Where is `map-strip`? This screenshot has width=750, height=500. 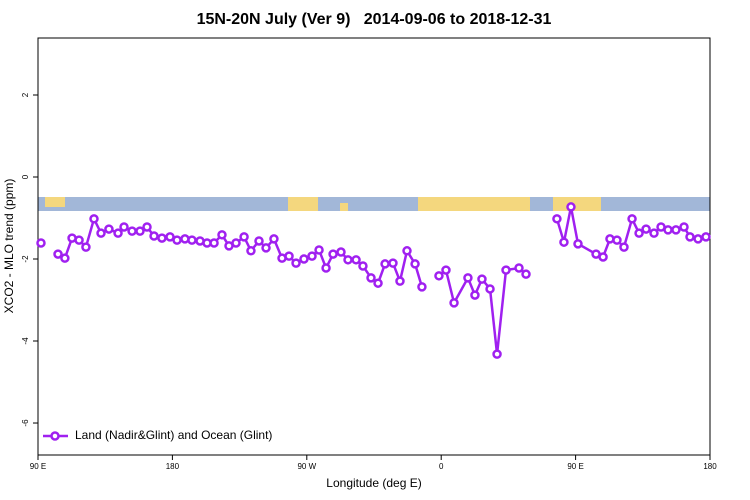 map-strip is located at coordinates (374, 204).